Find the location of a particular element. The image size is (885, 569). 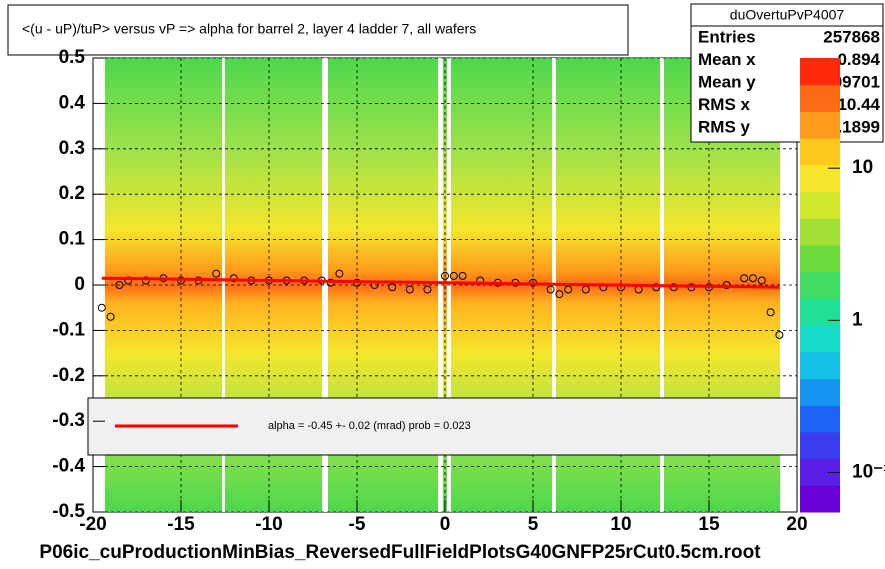

stats-value: 257868 is located at coordinates (851, 36).